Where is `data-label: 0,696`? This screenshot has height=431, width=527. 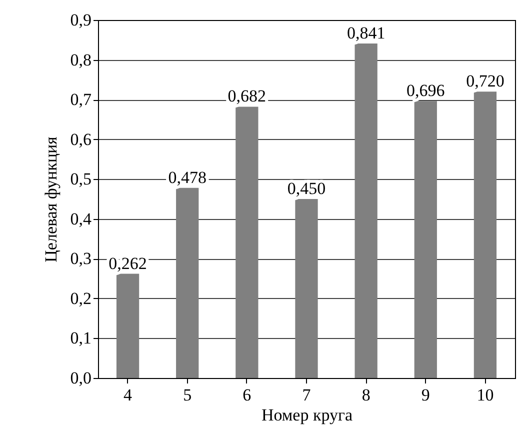
data-label: 0,696 is located at coordinates (425, 90).